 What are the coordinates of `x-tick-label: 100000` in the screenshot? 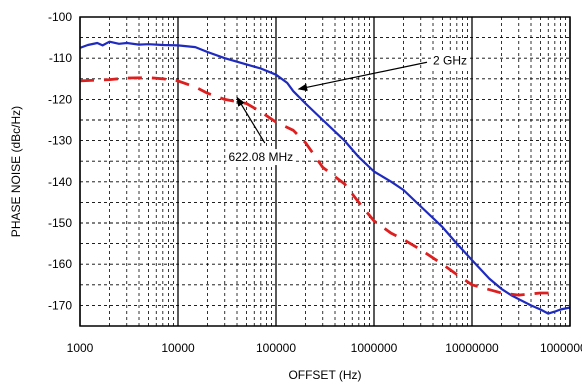 It's located at (276, 348).